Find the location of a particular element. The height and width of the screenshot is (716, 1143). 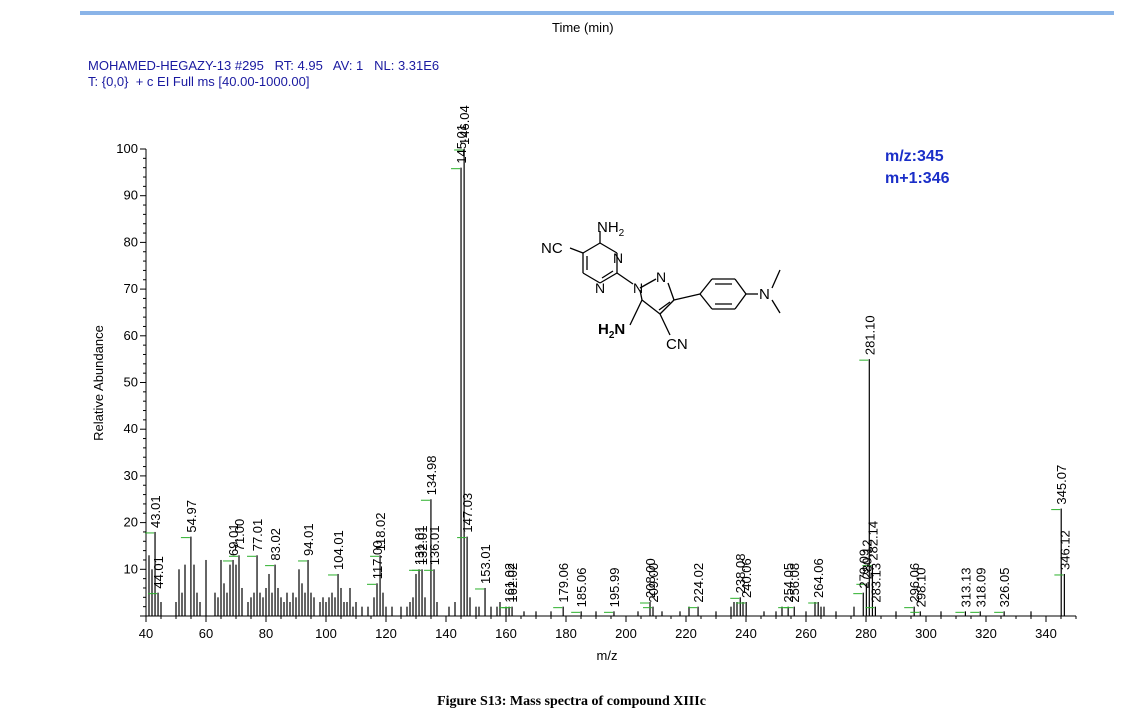

peak-label: 345.07 is located at coordinates (1061, 485).